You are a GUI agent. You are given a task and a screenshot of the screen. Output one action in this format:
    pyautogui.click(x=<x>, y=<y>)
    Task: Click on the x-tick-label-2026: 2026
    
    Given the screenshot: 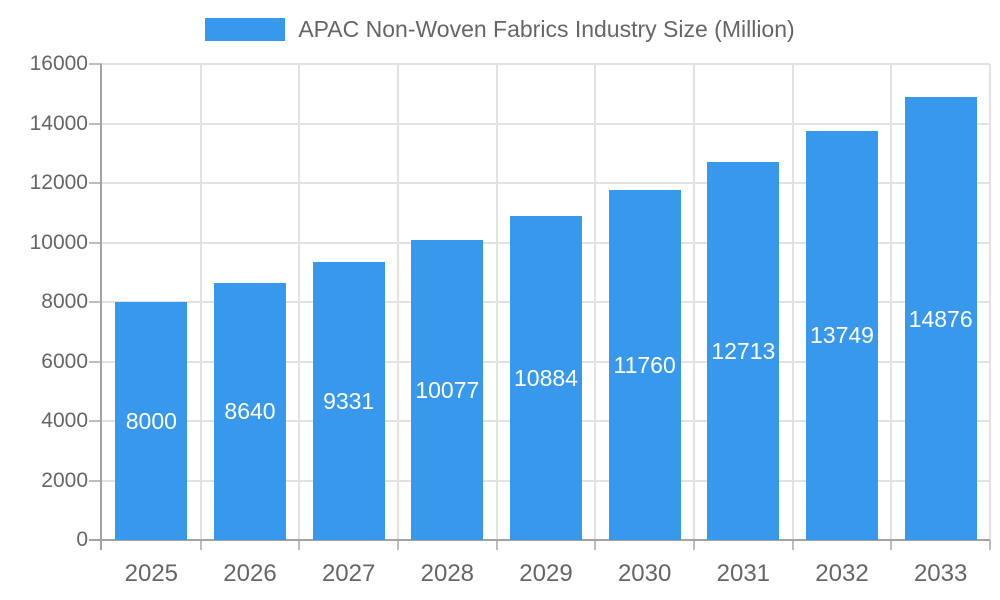 What is the action you would take?
    pyautogui.click(x=250, y=573)
    